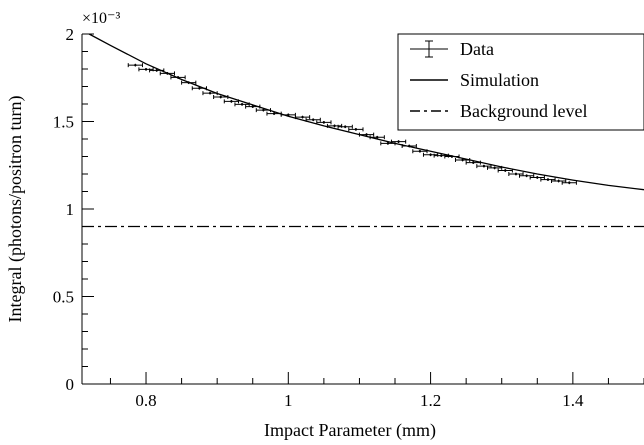 This screenshot has height=445, width=644. Describe the element at coordinates (70, 384) in the screenshot. I see `y-tick-label: 0` at that location.